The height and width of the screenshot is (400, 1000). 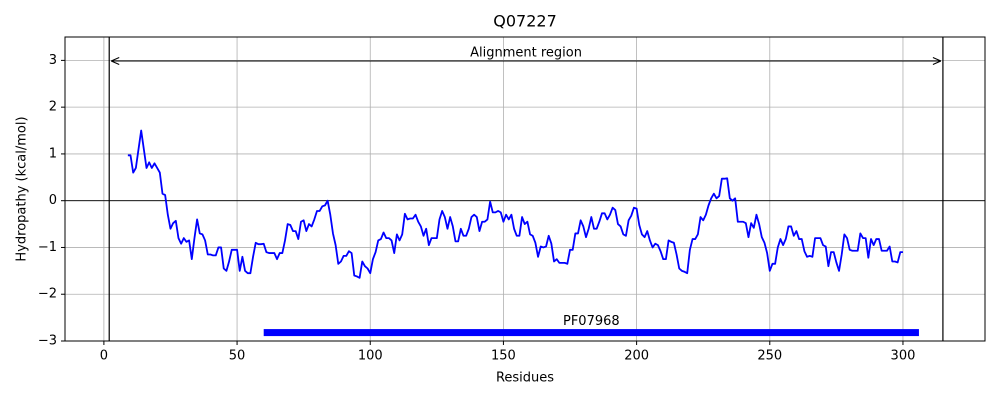 What do you see at coordinates (53, 153) in the screenshot?
I see `y-tick-label: 1` at bounding box center [53, 153].